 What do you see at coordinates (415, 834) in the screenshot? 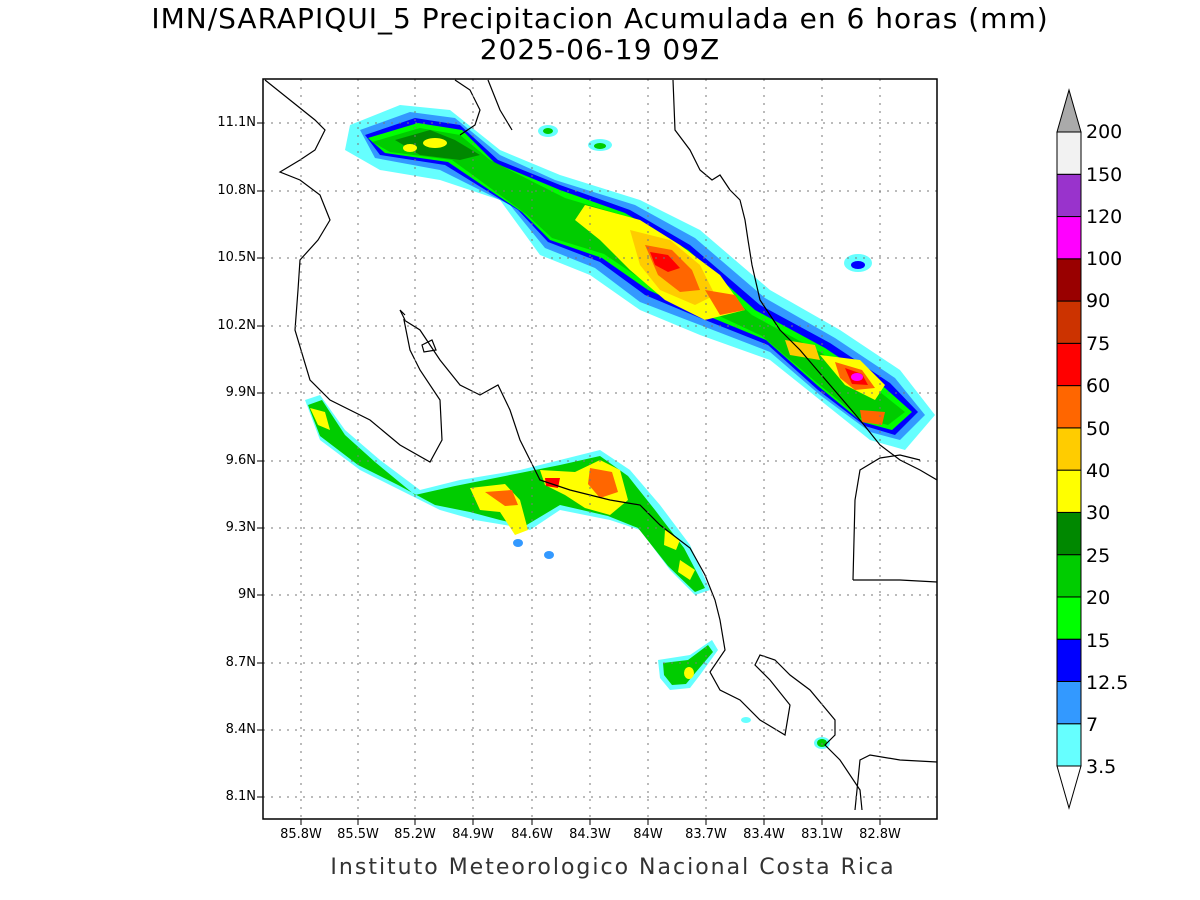
I see `lon-label: 85.2W` at bounding box center [415, 834].